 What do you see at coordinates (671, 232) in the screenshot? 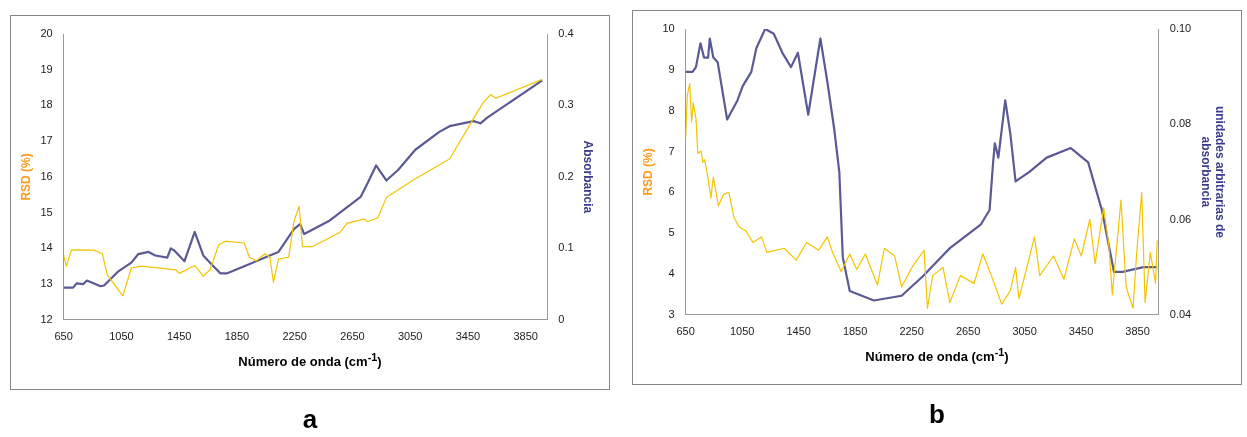
I see `y-tick-label: 5` at bounding box center [671, 232].